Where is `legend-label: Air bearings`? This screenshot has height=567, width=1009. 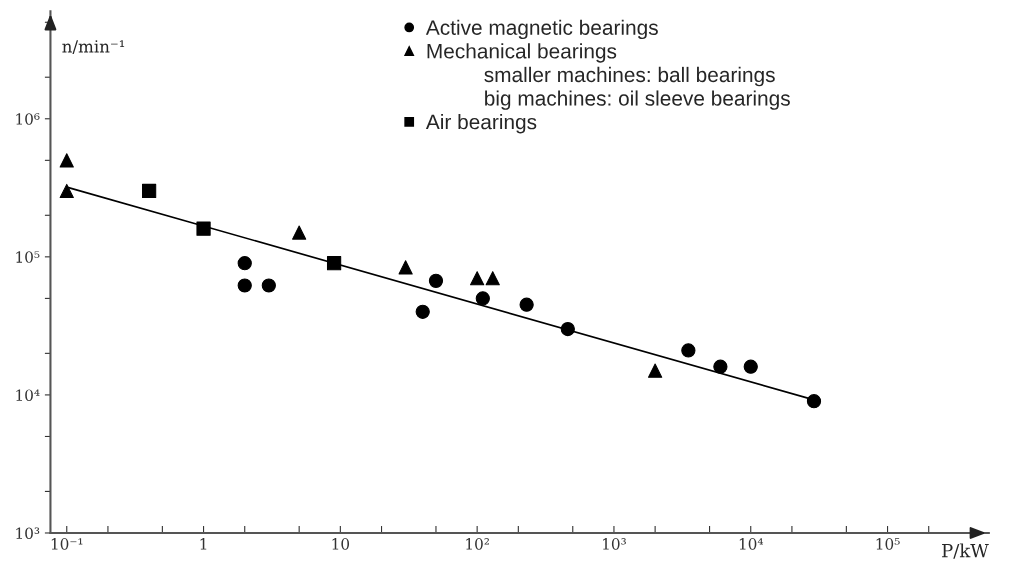 legend-label: Air bearings is located at coordinates (481, 124).